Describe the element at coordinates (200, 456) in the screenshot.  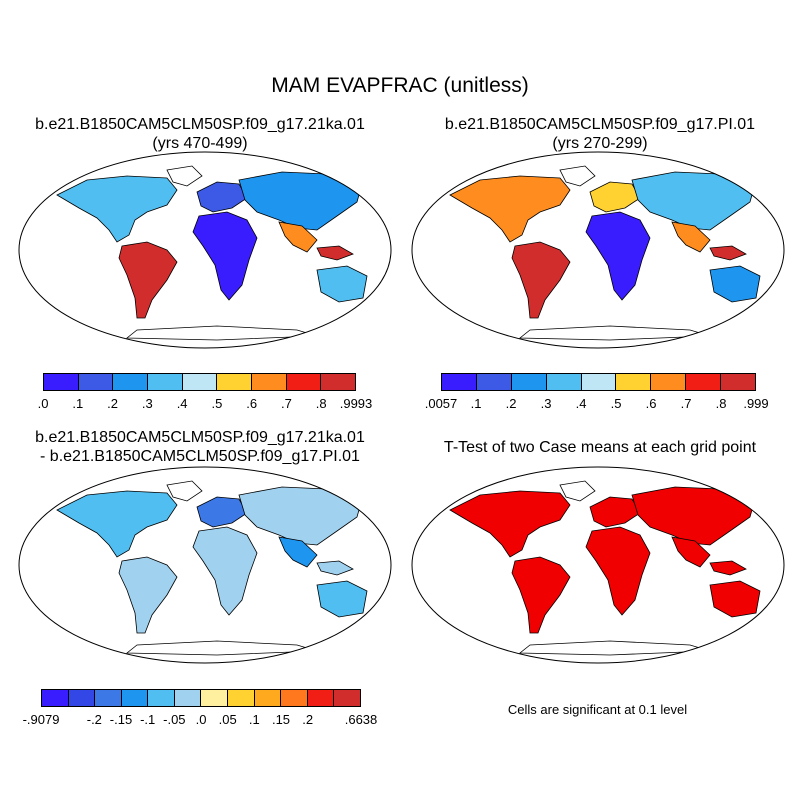
I see `panel3-title-line2: - b.e21.B1850CAM5CLM50SP.f09_g17.PI.01` at that location.